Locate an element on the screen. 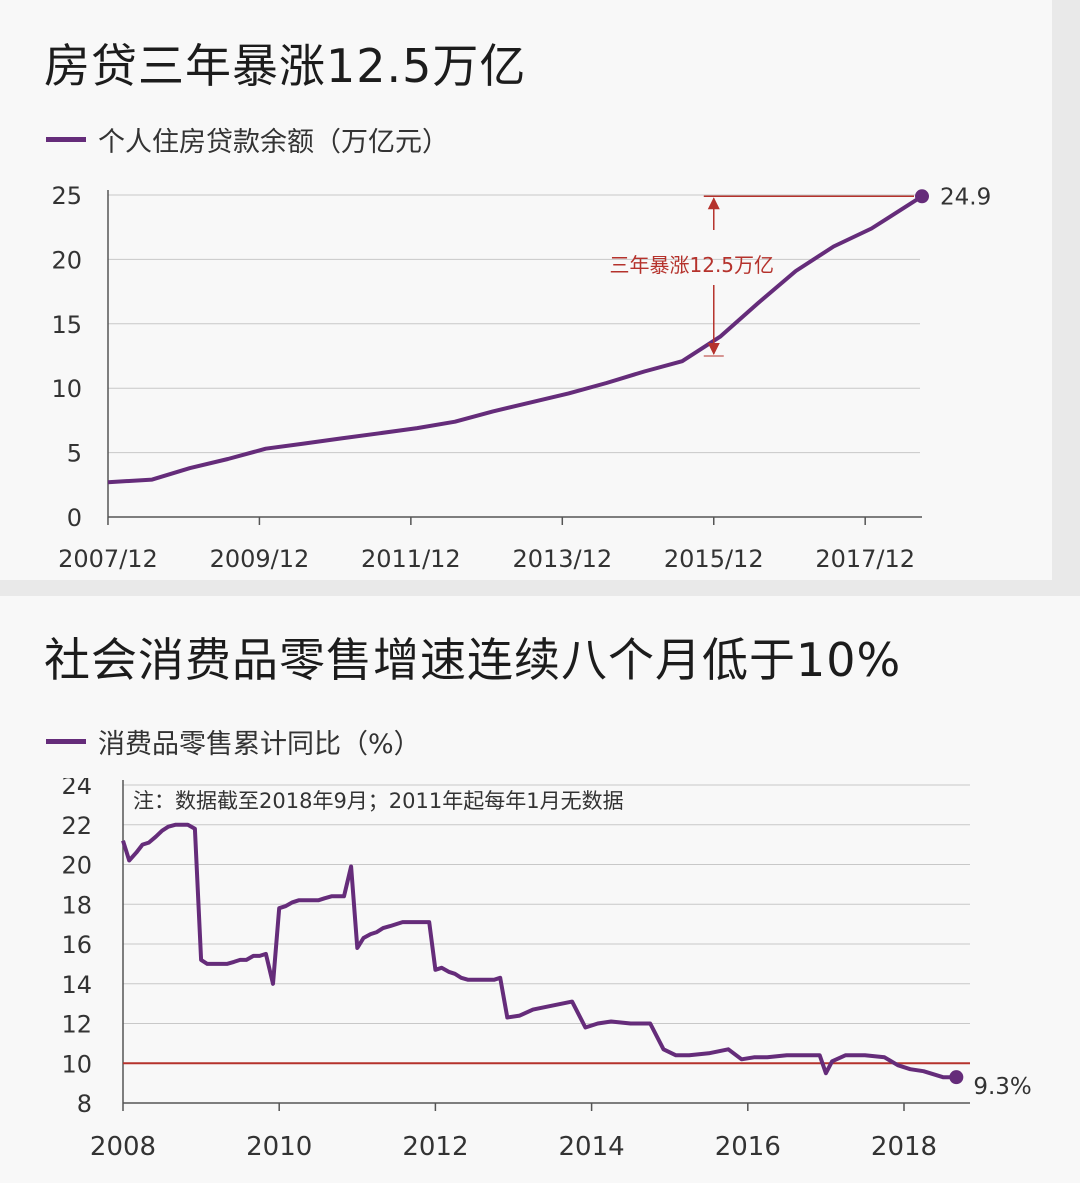 Image resolution: width=1080 pixels, height=1183 pixels. y-tick-label: 15 is located at coordinates (66, 325).